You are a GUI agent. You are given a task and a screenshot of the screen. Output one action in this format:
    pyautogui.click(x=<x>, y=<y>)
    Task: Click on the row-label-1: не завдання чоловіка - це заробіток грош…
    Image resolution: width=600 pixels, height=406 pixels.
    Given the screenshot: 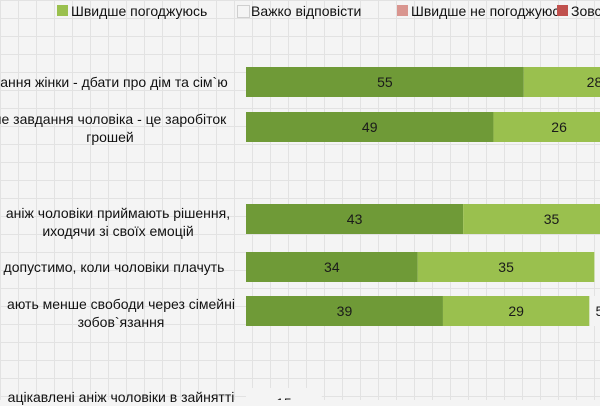 What is the action you would take?
    pyautogui.click(x=117, y=128)
    